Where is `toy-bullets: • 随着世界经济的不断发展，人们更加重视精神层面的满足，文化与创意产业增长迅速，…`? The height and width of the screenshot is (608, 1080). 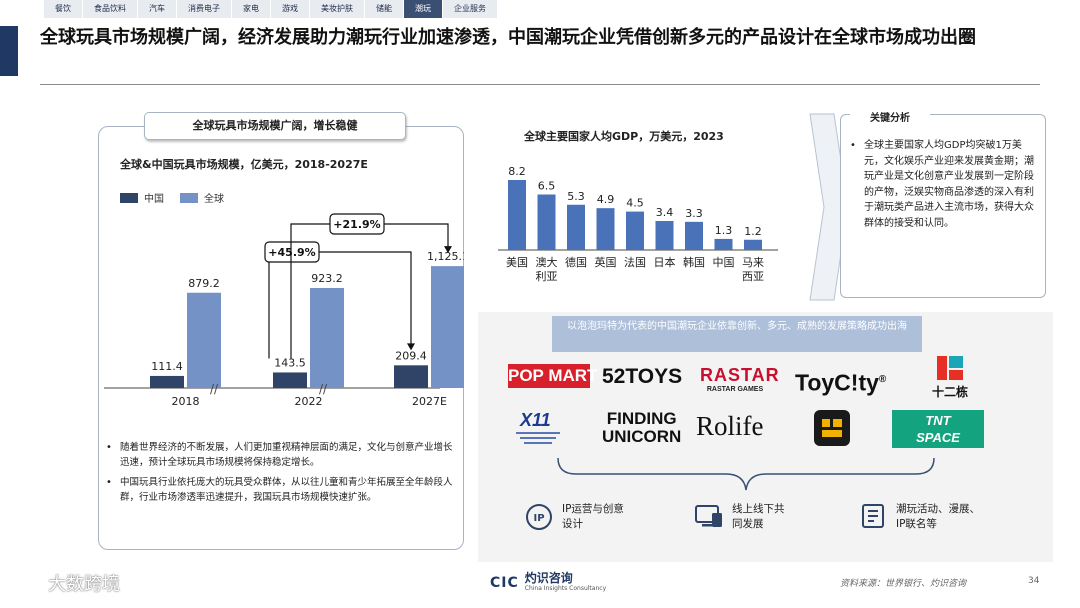
toy-bullets: • 随着世界经济的不断发展，人们更加重视精神层面的满足，文化与创意产业增长迅速，… is located at coordinates (283, 475).